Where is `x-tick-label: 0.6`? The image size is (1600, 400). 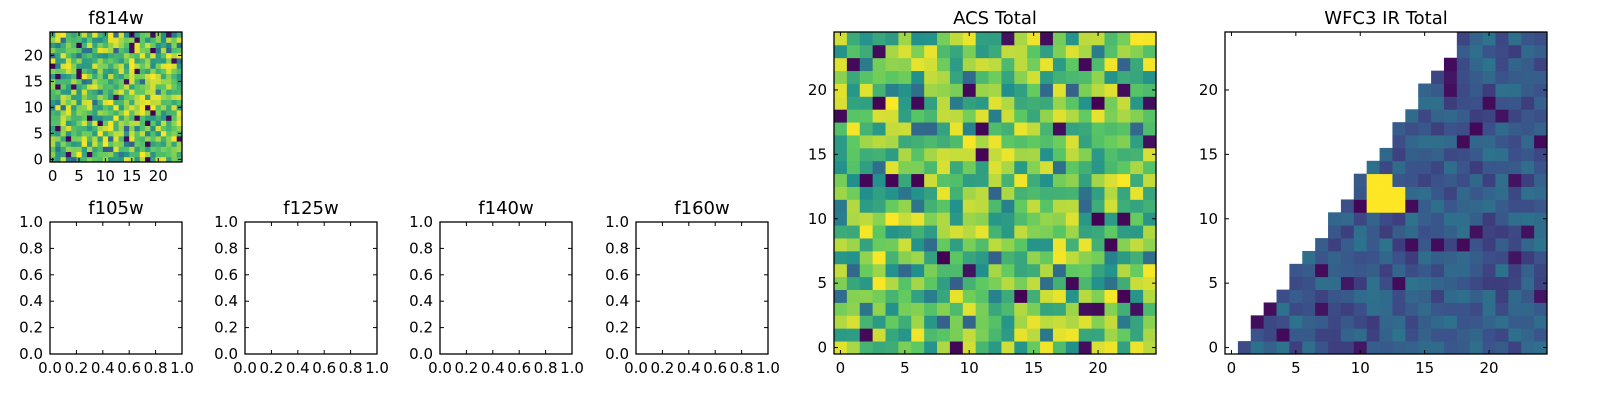
x-tick-label: 0.6 is located at coordinates (519, 368).